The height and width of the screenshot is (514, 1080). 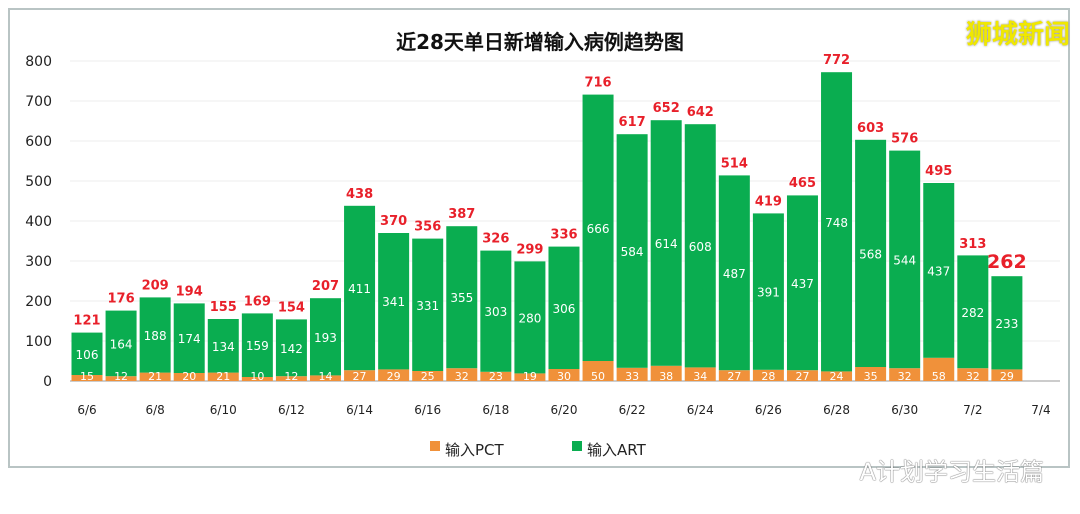 What do you see at coordinates (938, 171) in the screenshot?
I see `total-data-label: 495` at bounding box center [938, 171].